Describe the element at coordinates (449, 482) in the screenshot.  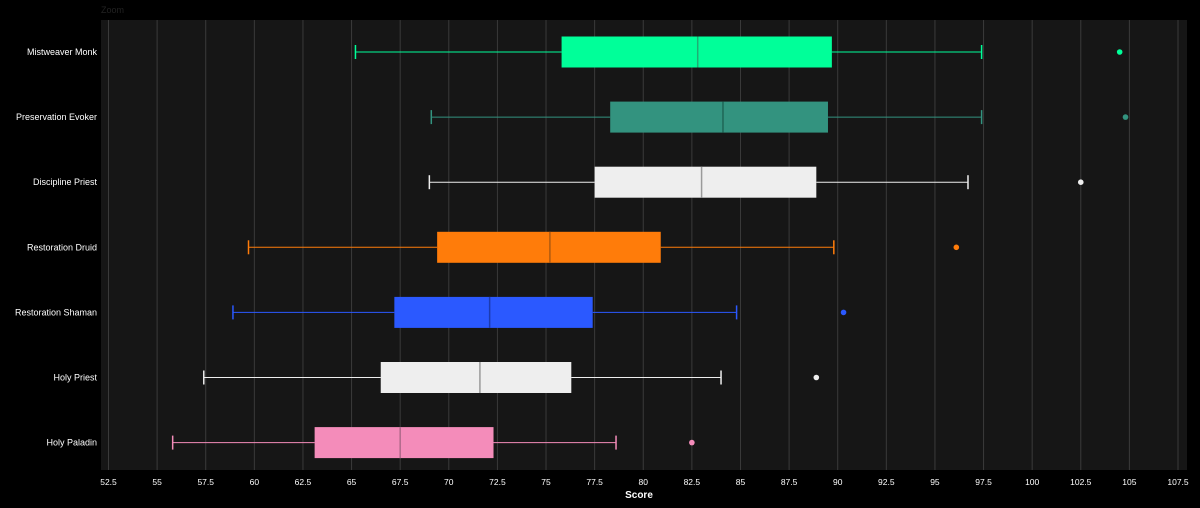
I see `x-tick-label: 70` at that location.